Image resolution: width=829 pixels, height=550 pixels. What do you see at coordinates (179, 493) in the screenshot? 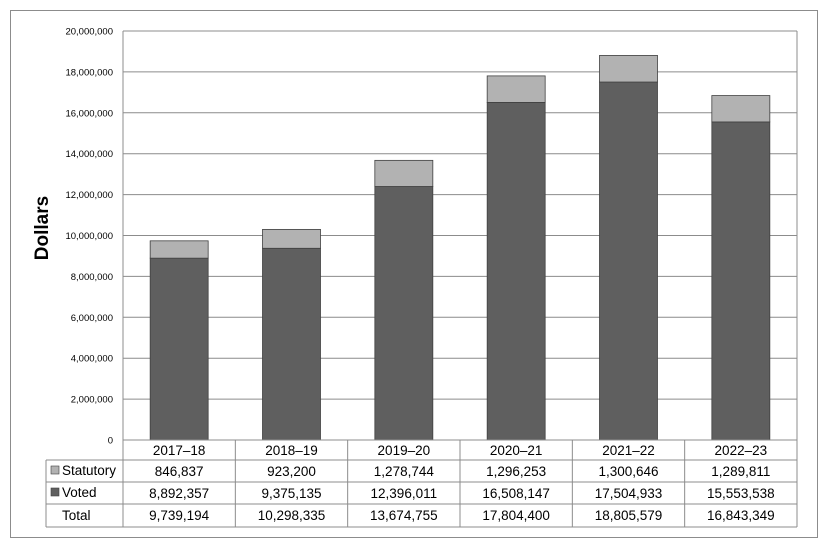
I see `data-label-voted: 8,892,357` at bounding box center [179, 493].